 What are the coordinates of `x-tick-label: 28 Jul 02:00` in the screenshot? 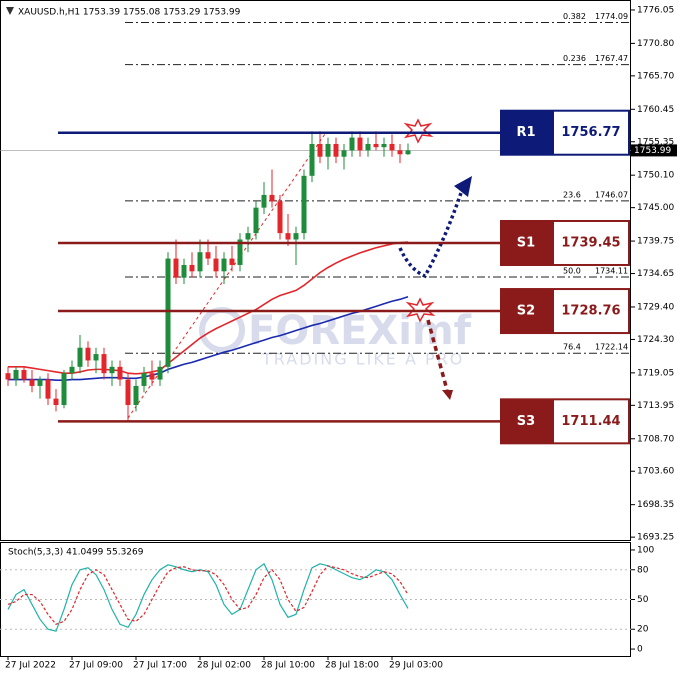 It's located at (224, 666).